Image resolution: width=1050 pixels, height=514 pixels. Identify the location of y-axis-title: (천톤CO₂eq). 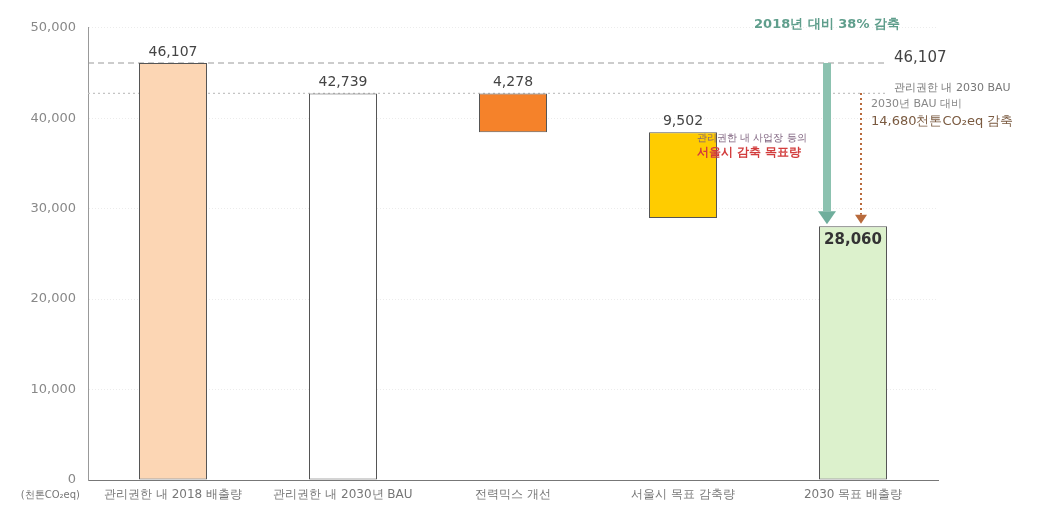
(50, 494).